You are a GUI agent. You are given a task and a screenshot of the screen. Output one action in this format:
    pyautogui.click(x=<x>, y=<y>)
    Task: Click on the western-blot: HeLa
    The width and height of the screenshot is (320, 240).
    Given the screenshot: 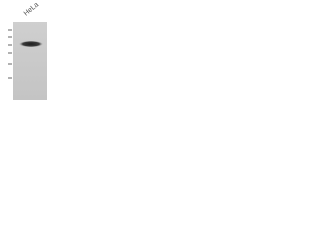 What is the action you would take?
    pyautogui.click(x=27, y=50)
    